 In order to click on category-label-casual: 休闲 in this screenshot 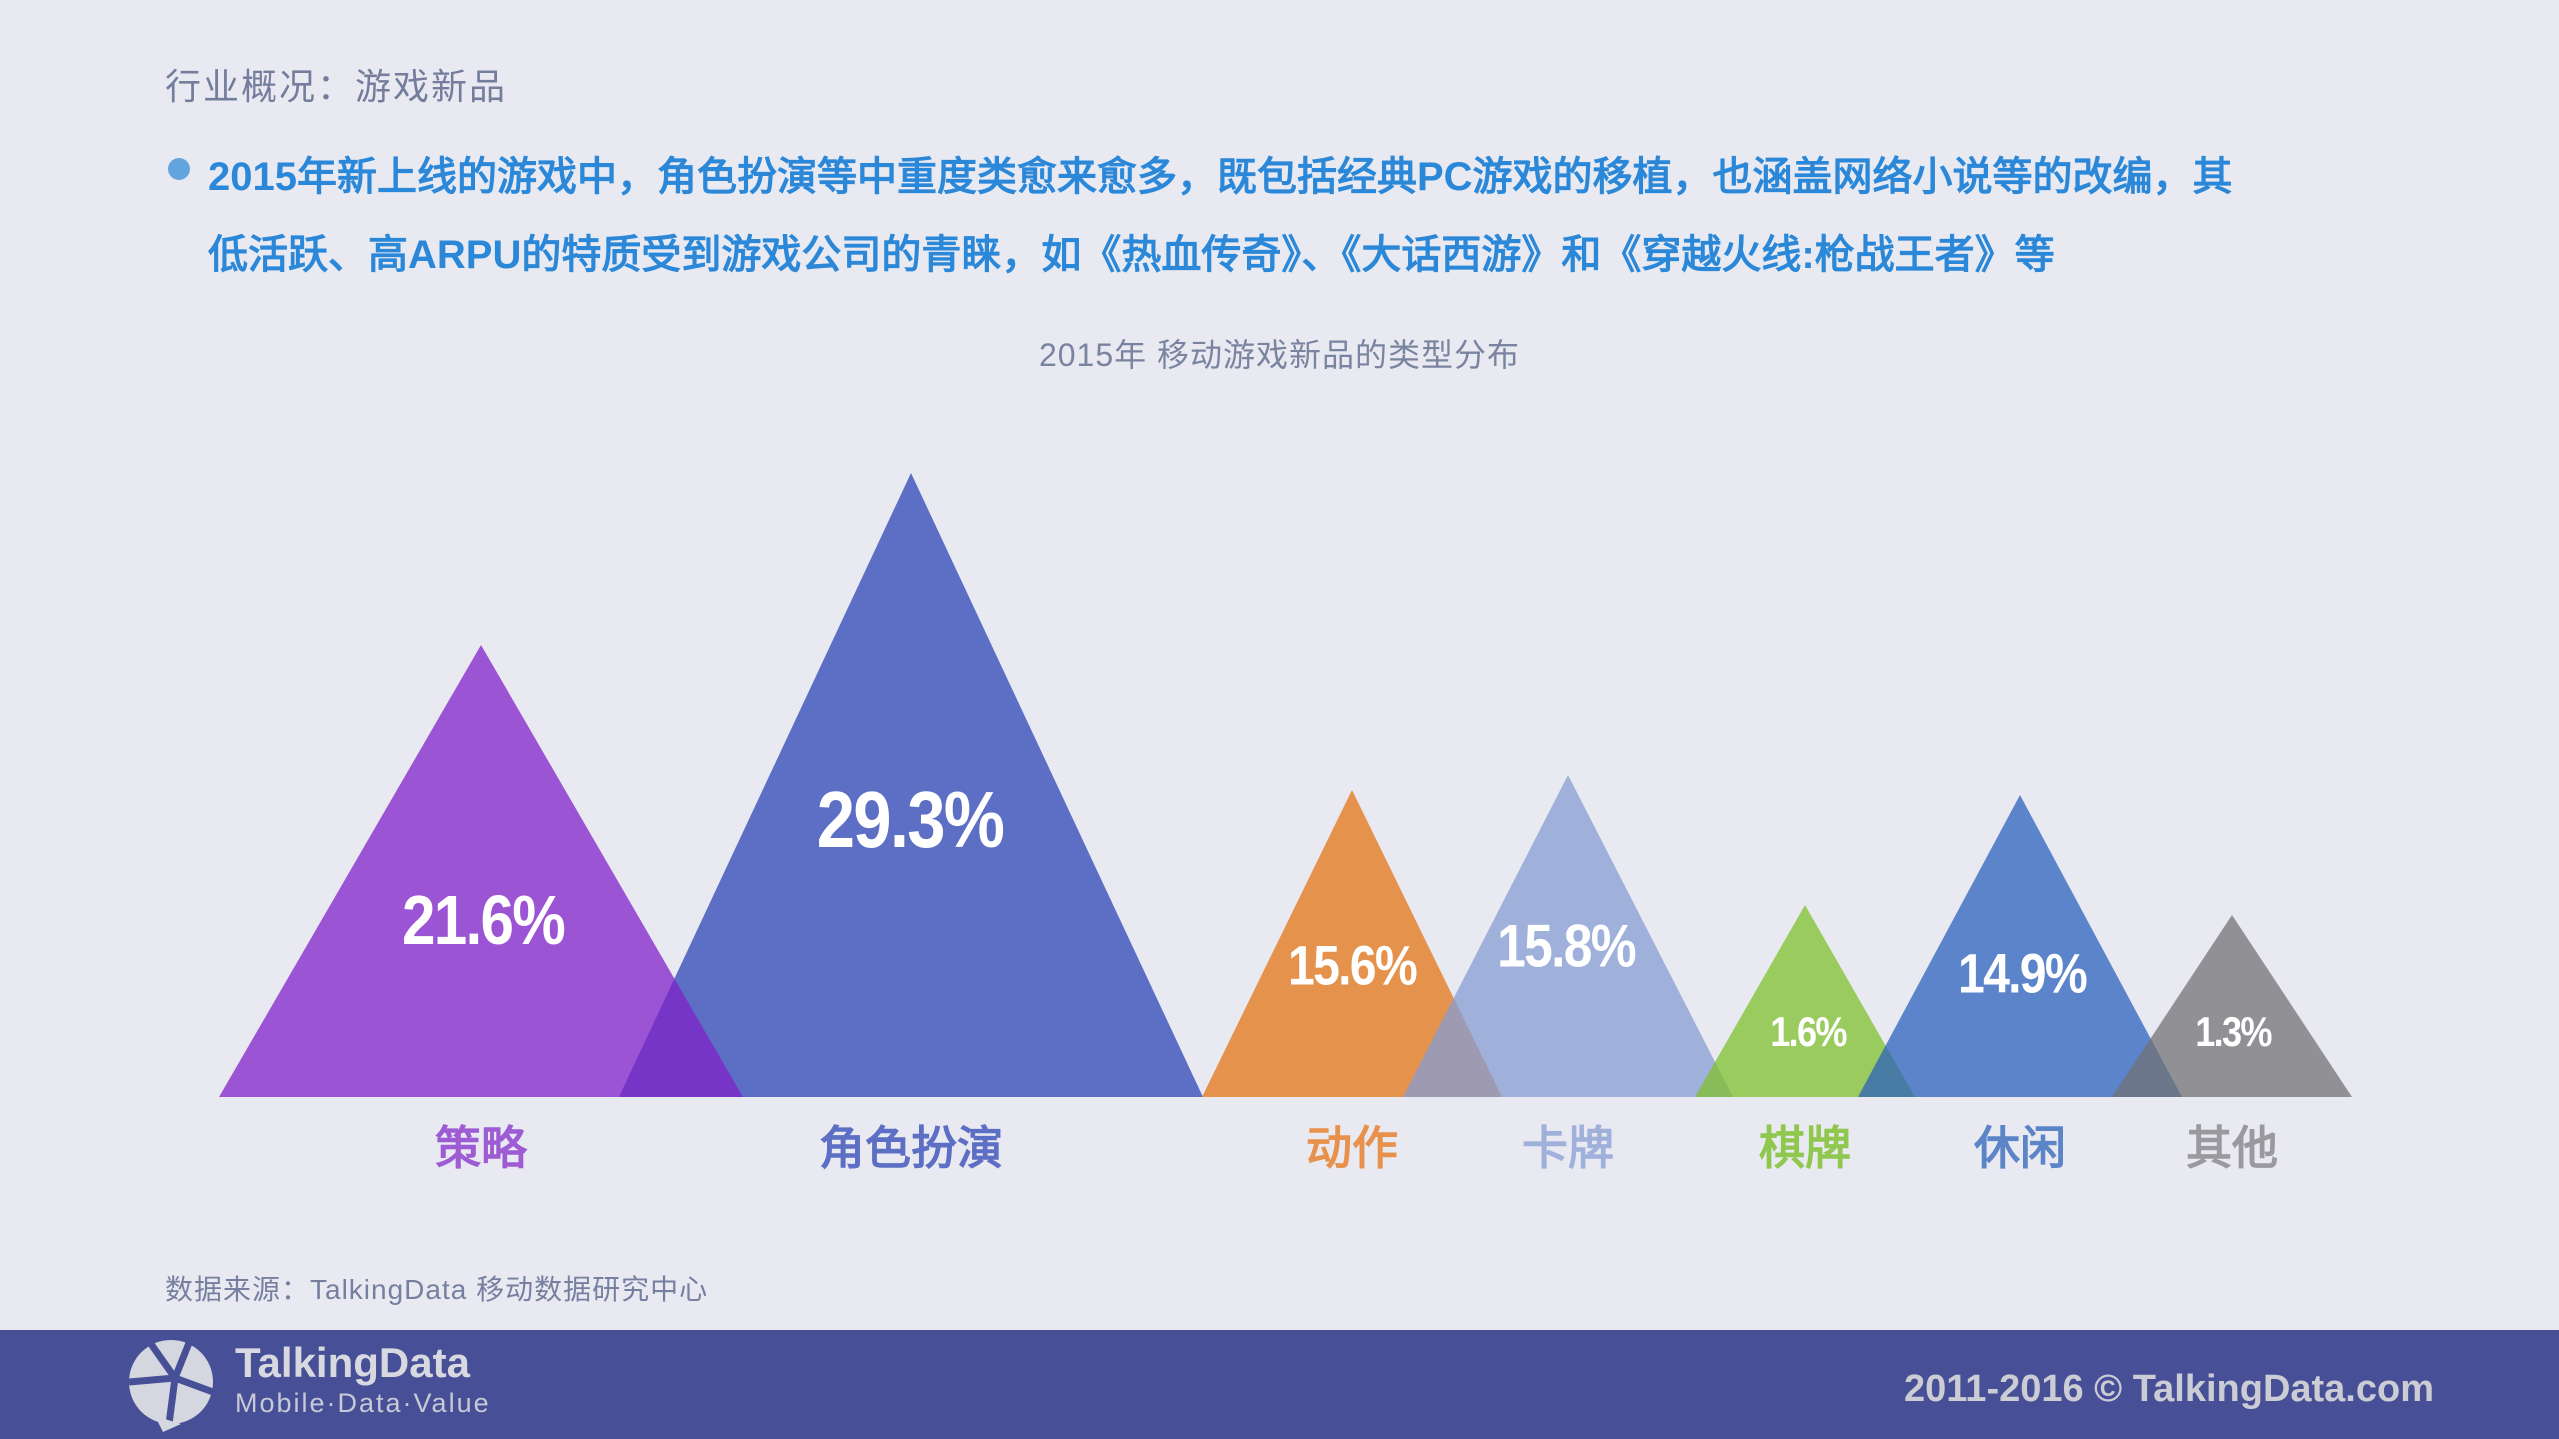, I will do `click(2020, 1148)`.